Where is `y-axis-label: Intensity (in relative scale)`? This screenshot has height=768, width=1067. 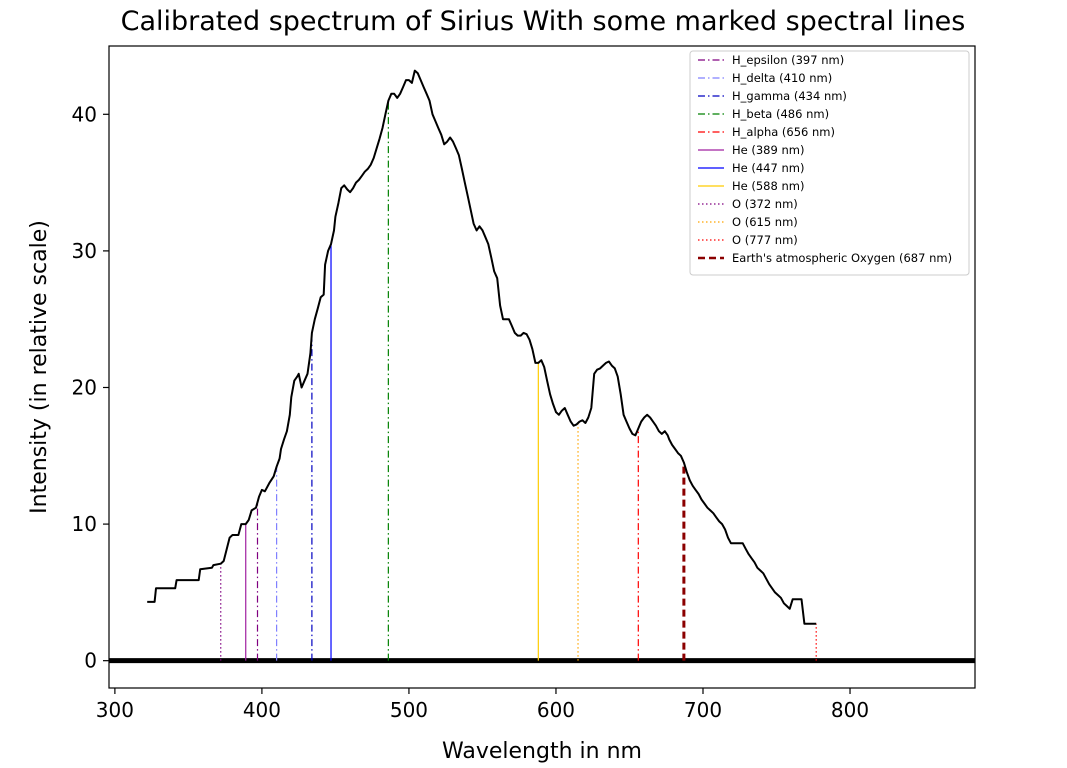 y-axis-label: Intensity (in relative scale) is located at coordinates (39, 367).